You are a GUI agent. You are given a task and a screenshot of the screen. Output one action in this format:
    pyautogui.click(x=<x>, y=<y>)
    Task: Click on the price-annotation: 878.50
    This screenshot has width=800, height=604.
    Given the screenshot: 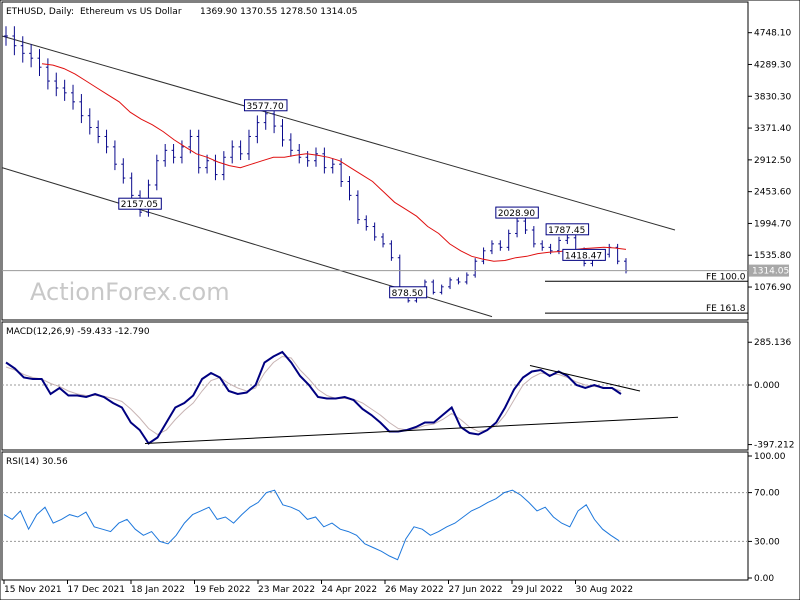 What is the action you would take?
    pyautogui.click(x=408, y=294)
    